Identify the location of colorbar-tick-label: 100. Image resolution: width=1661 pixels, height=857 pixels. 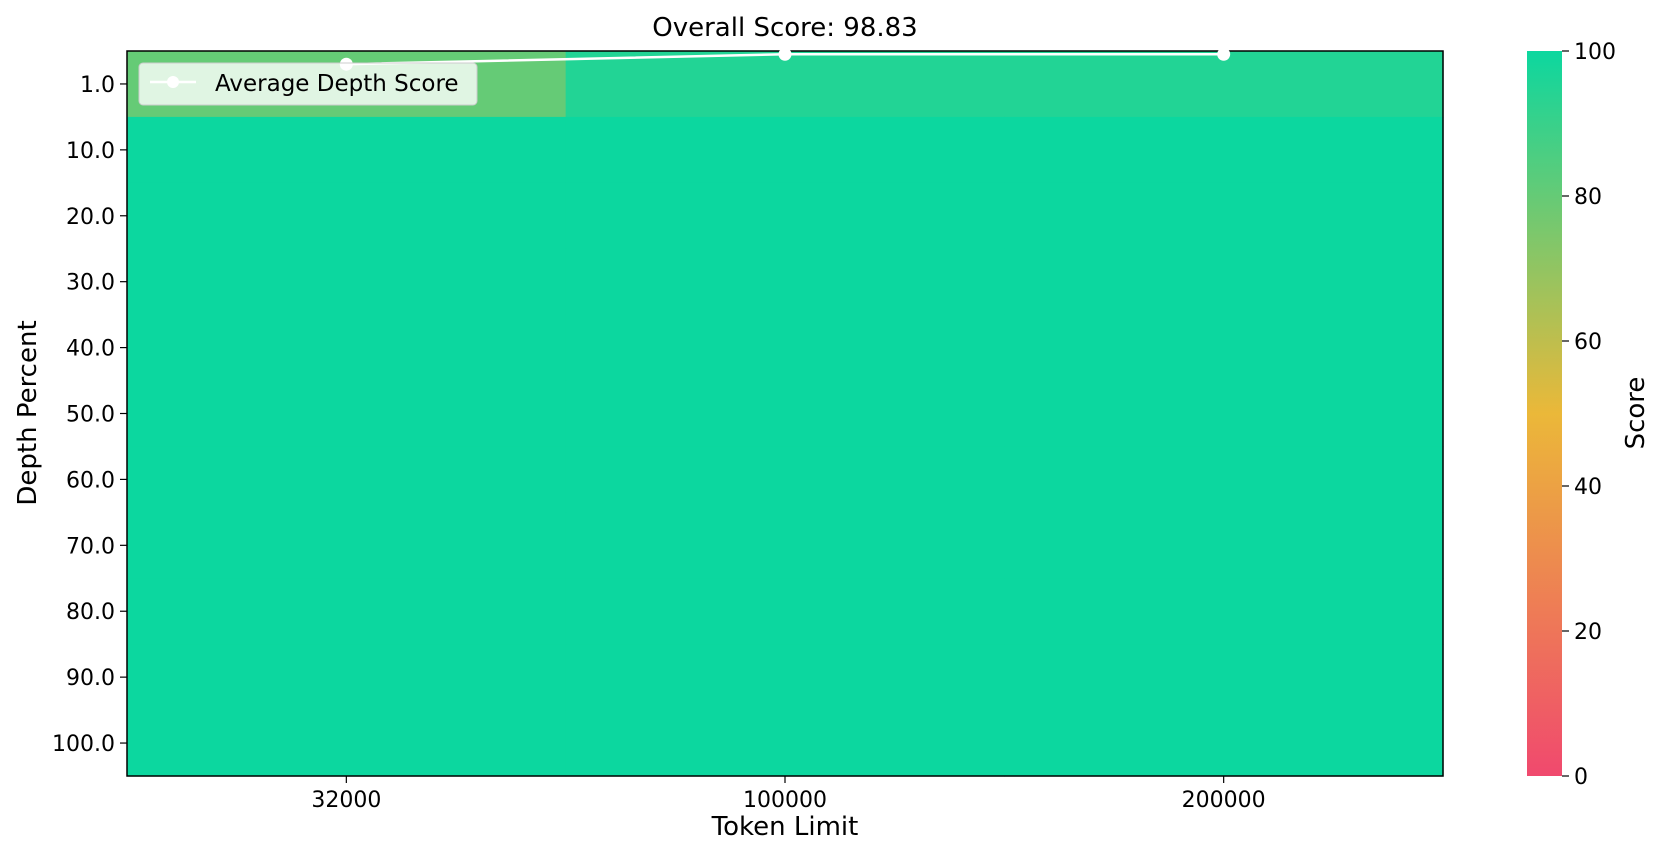
(1595, 52).